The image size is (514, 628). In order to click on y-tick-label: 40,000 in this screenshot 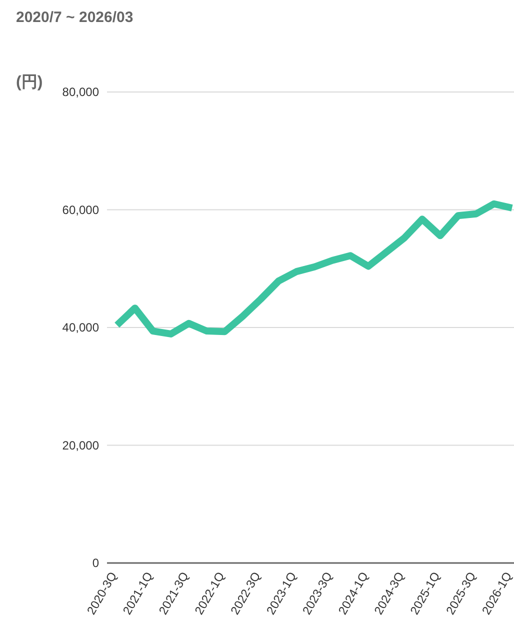, I will do `click(81, 327)`.